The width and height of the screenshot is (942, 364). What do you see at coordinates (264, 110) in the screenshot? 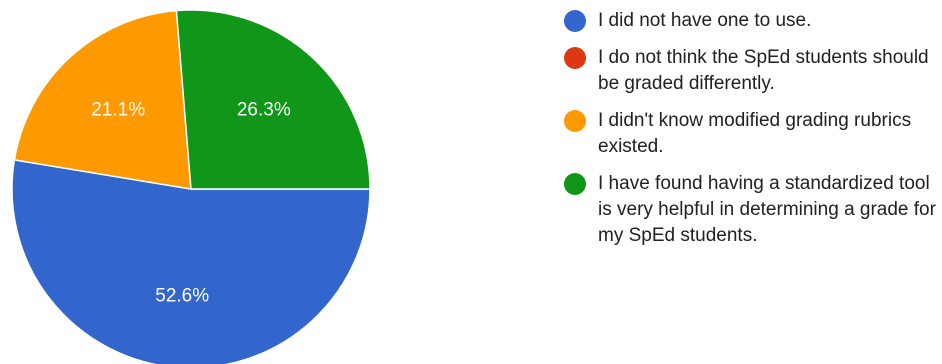
I see `pie-slice-label-3: 26.3%` at bounding box center [264, 110].